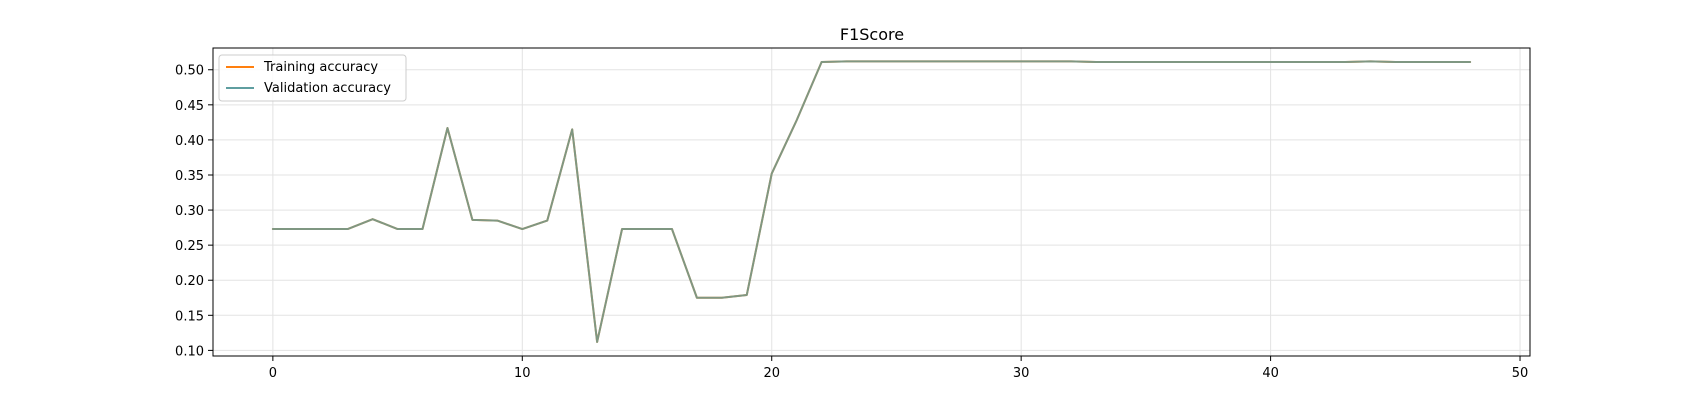  I want to click on legend-box, so click(312, 78).